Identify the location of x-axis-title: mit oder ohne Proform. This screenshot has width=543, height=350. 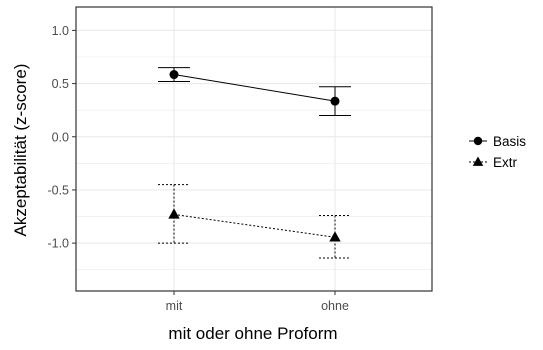
(252, 333).